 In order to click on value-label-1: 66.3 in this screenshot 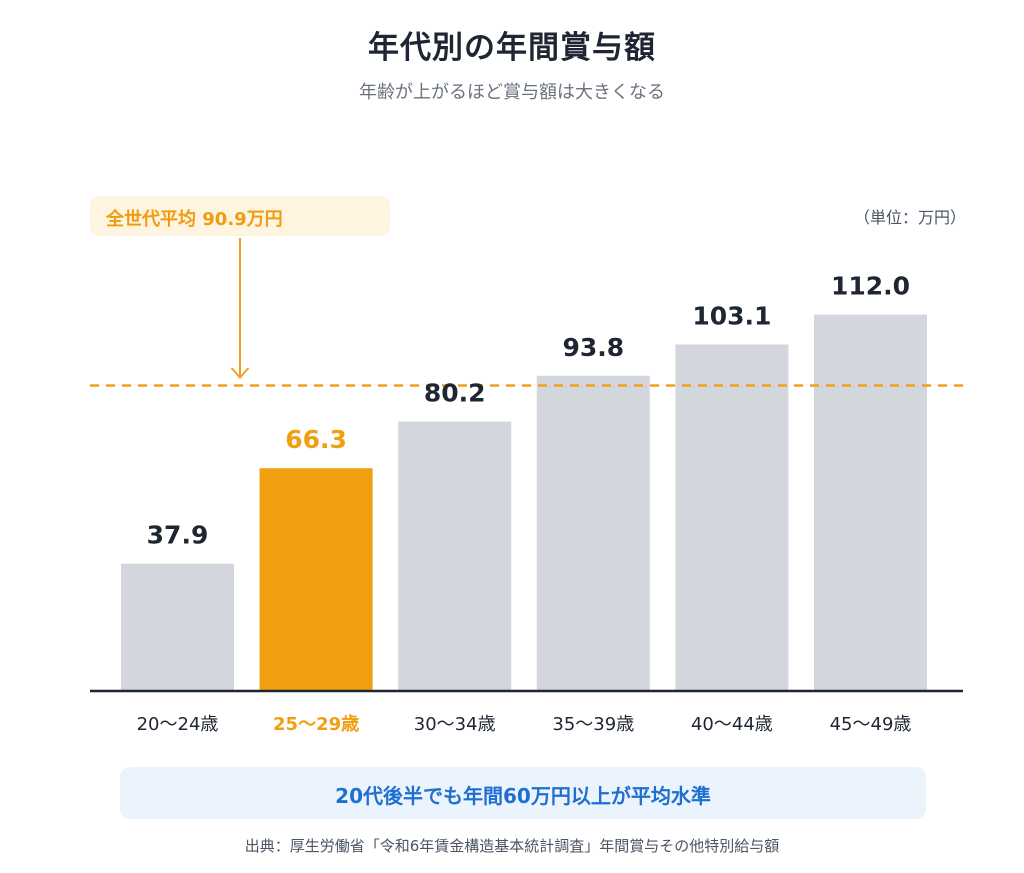, I will do `click(316, 439)`.